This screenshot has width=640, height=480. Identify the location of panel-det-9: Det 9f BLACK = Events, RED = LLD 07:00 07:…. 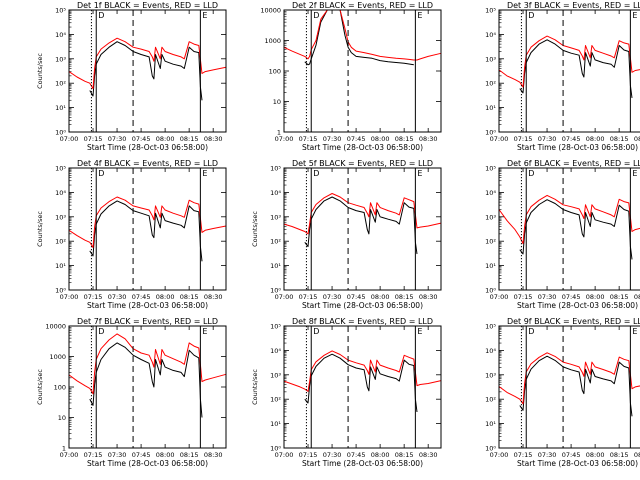
(562, 392).